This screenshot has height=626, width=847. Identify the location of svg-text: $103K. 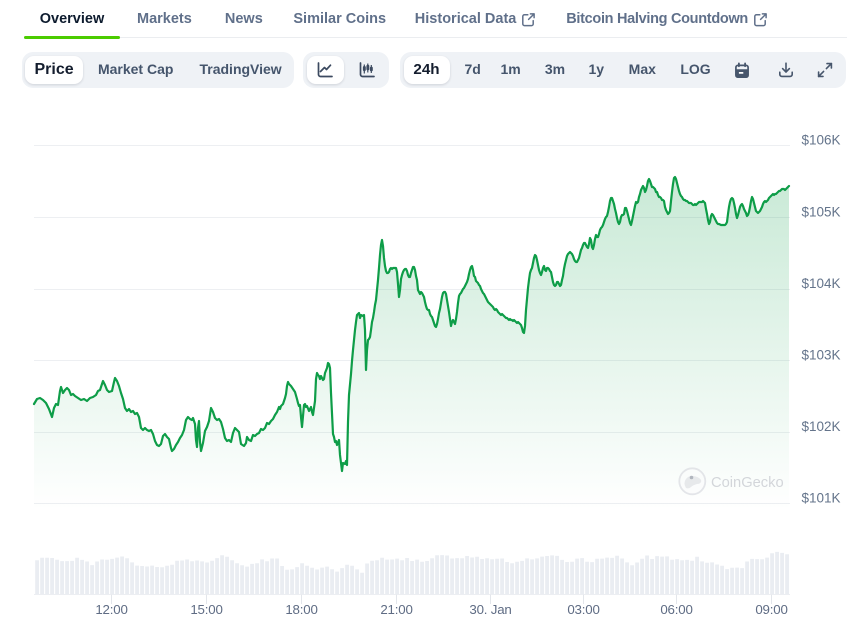
(820, 355).